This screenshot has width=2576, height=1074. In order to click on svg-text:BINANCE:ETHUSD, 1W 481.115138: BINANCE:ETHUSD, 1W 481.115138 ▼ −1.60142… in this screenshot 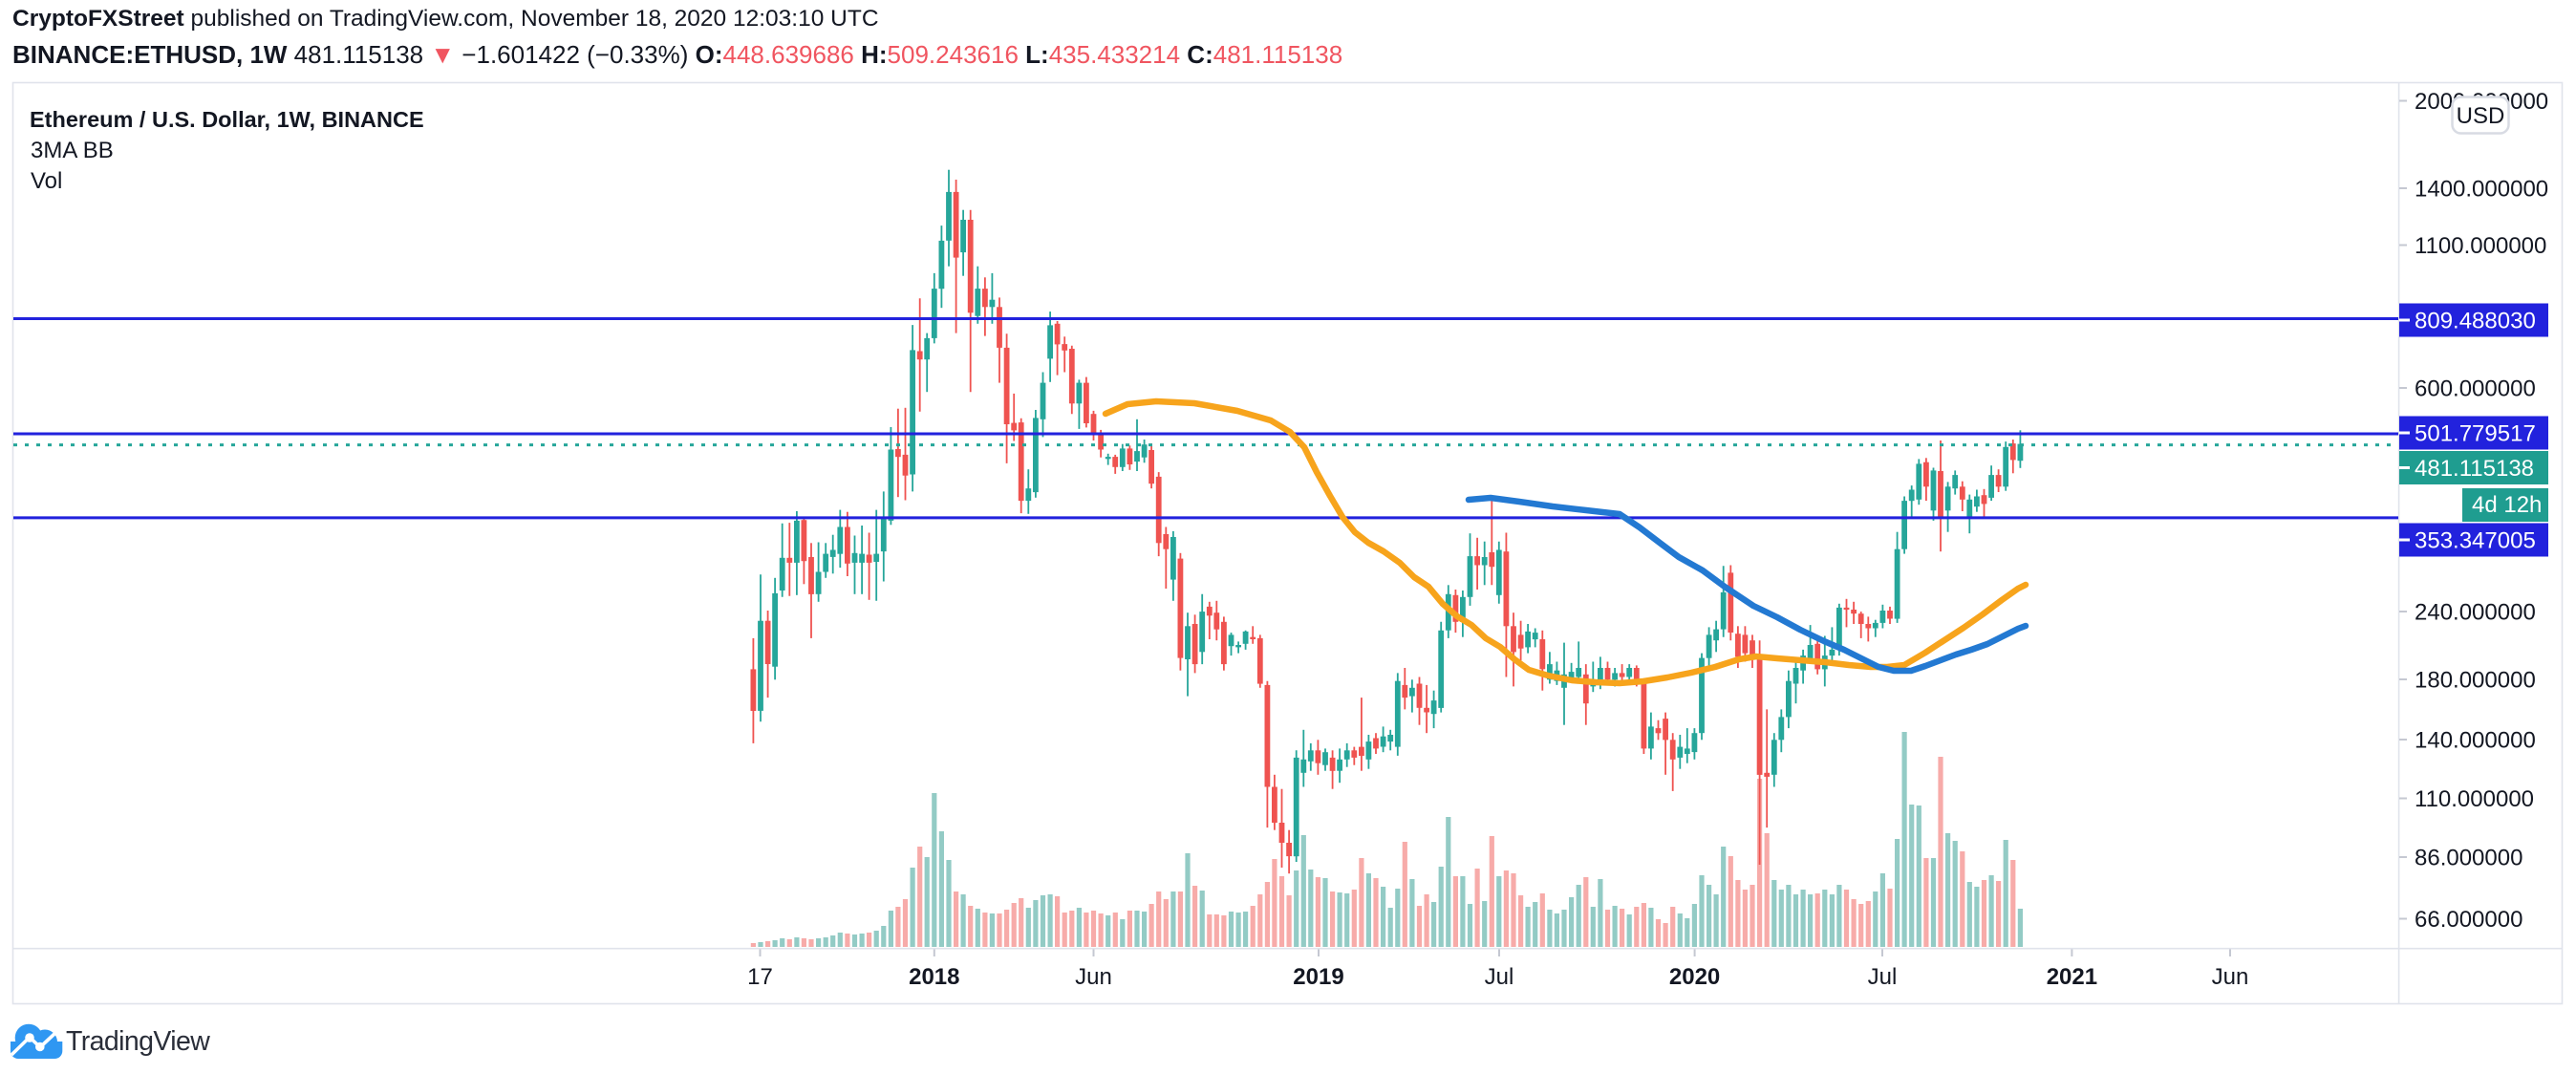, I will do `click(677, 54)`.